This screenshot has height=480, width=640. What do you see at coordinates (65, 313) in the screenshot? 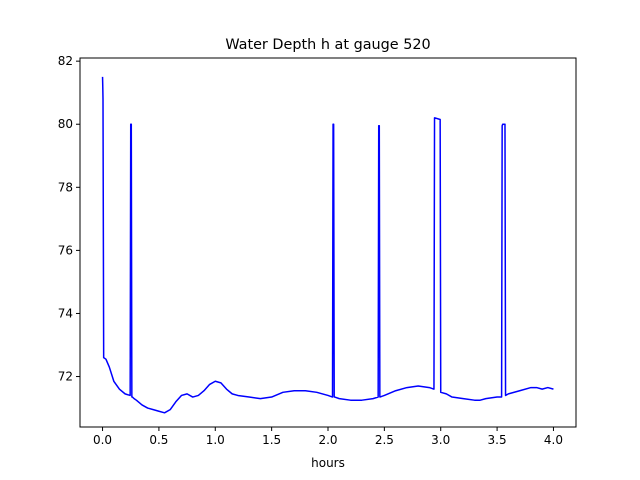
I see `y-tick-label: 74` at bounding box center [65, 313].